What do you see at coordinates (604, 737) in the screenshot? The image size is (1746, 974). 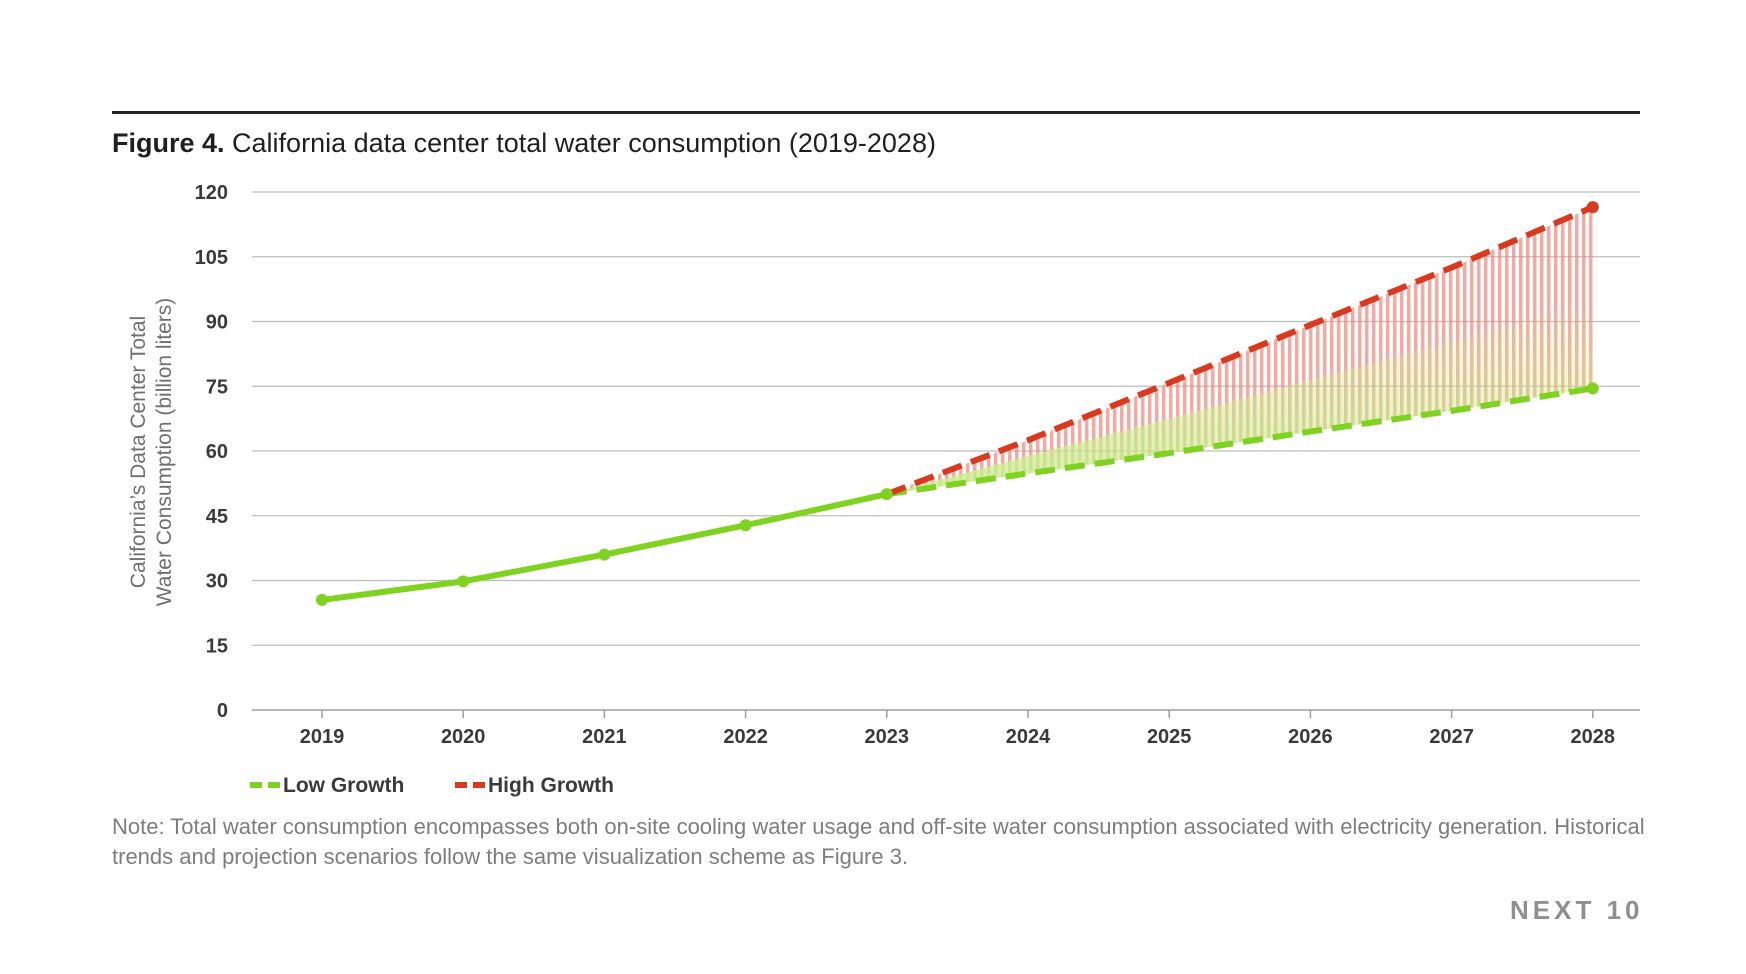 I see `x-tick-label: 2021` at bounding box center [604, 737].